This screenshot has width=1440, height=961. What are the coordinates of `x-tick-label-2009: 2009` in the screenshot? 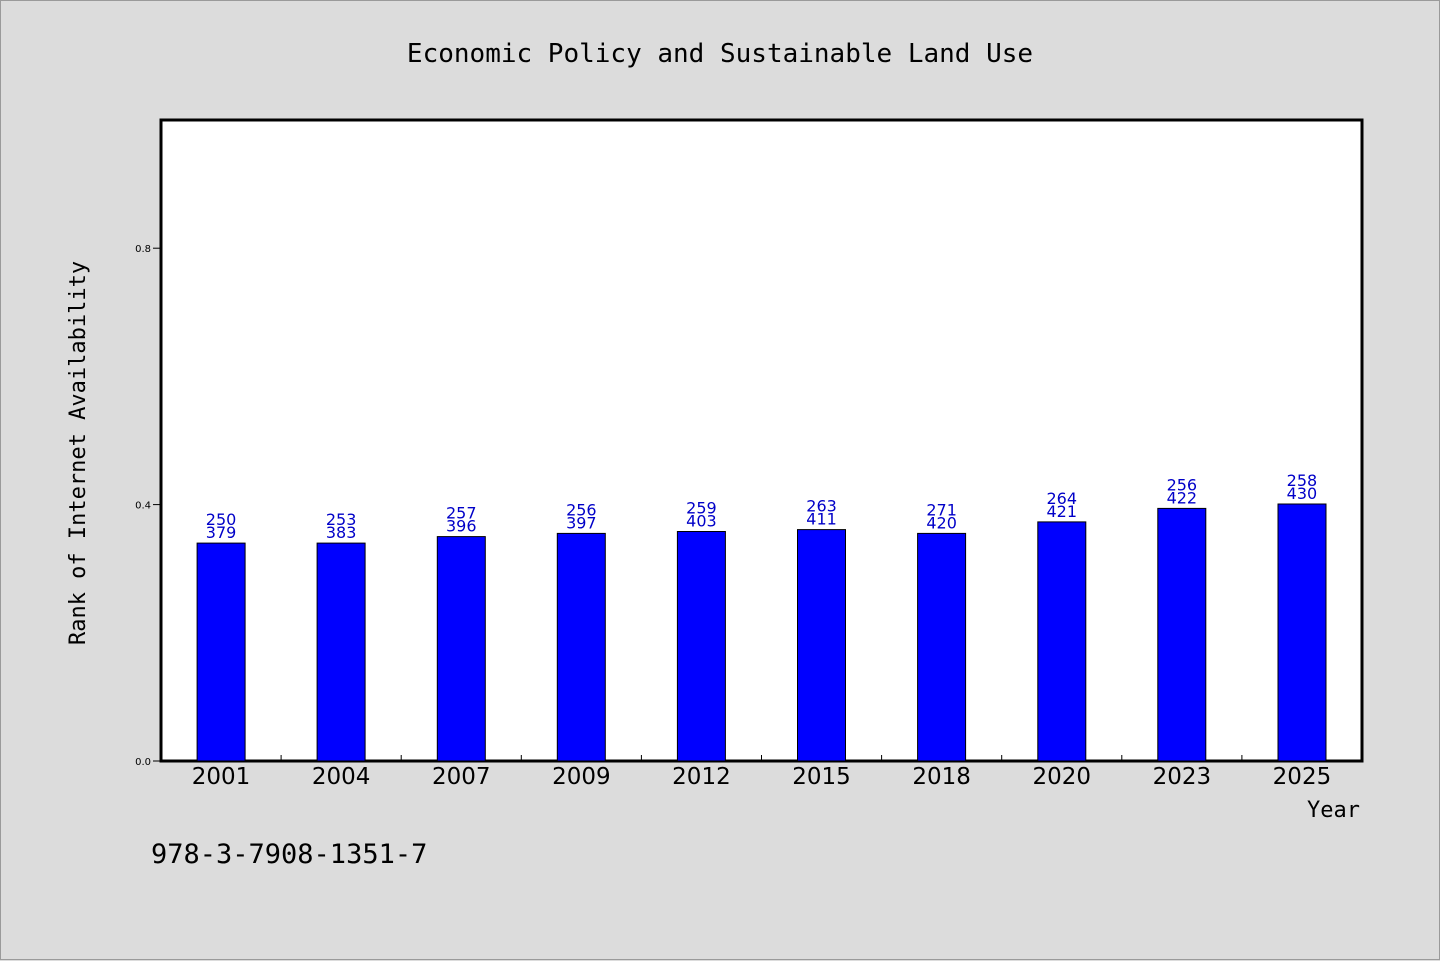 It's located at (581, 777).